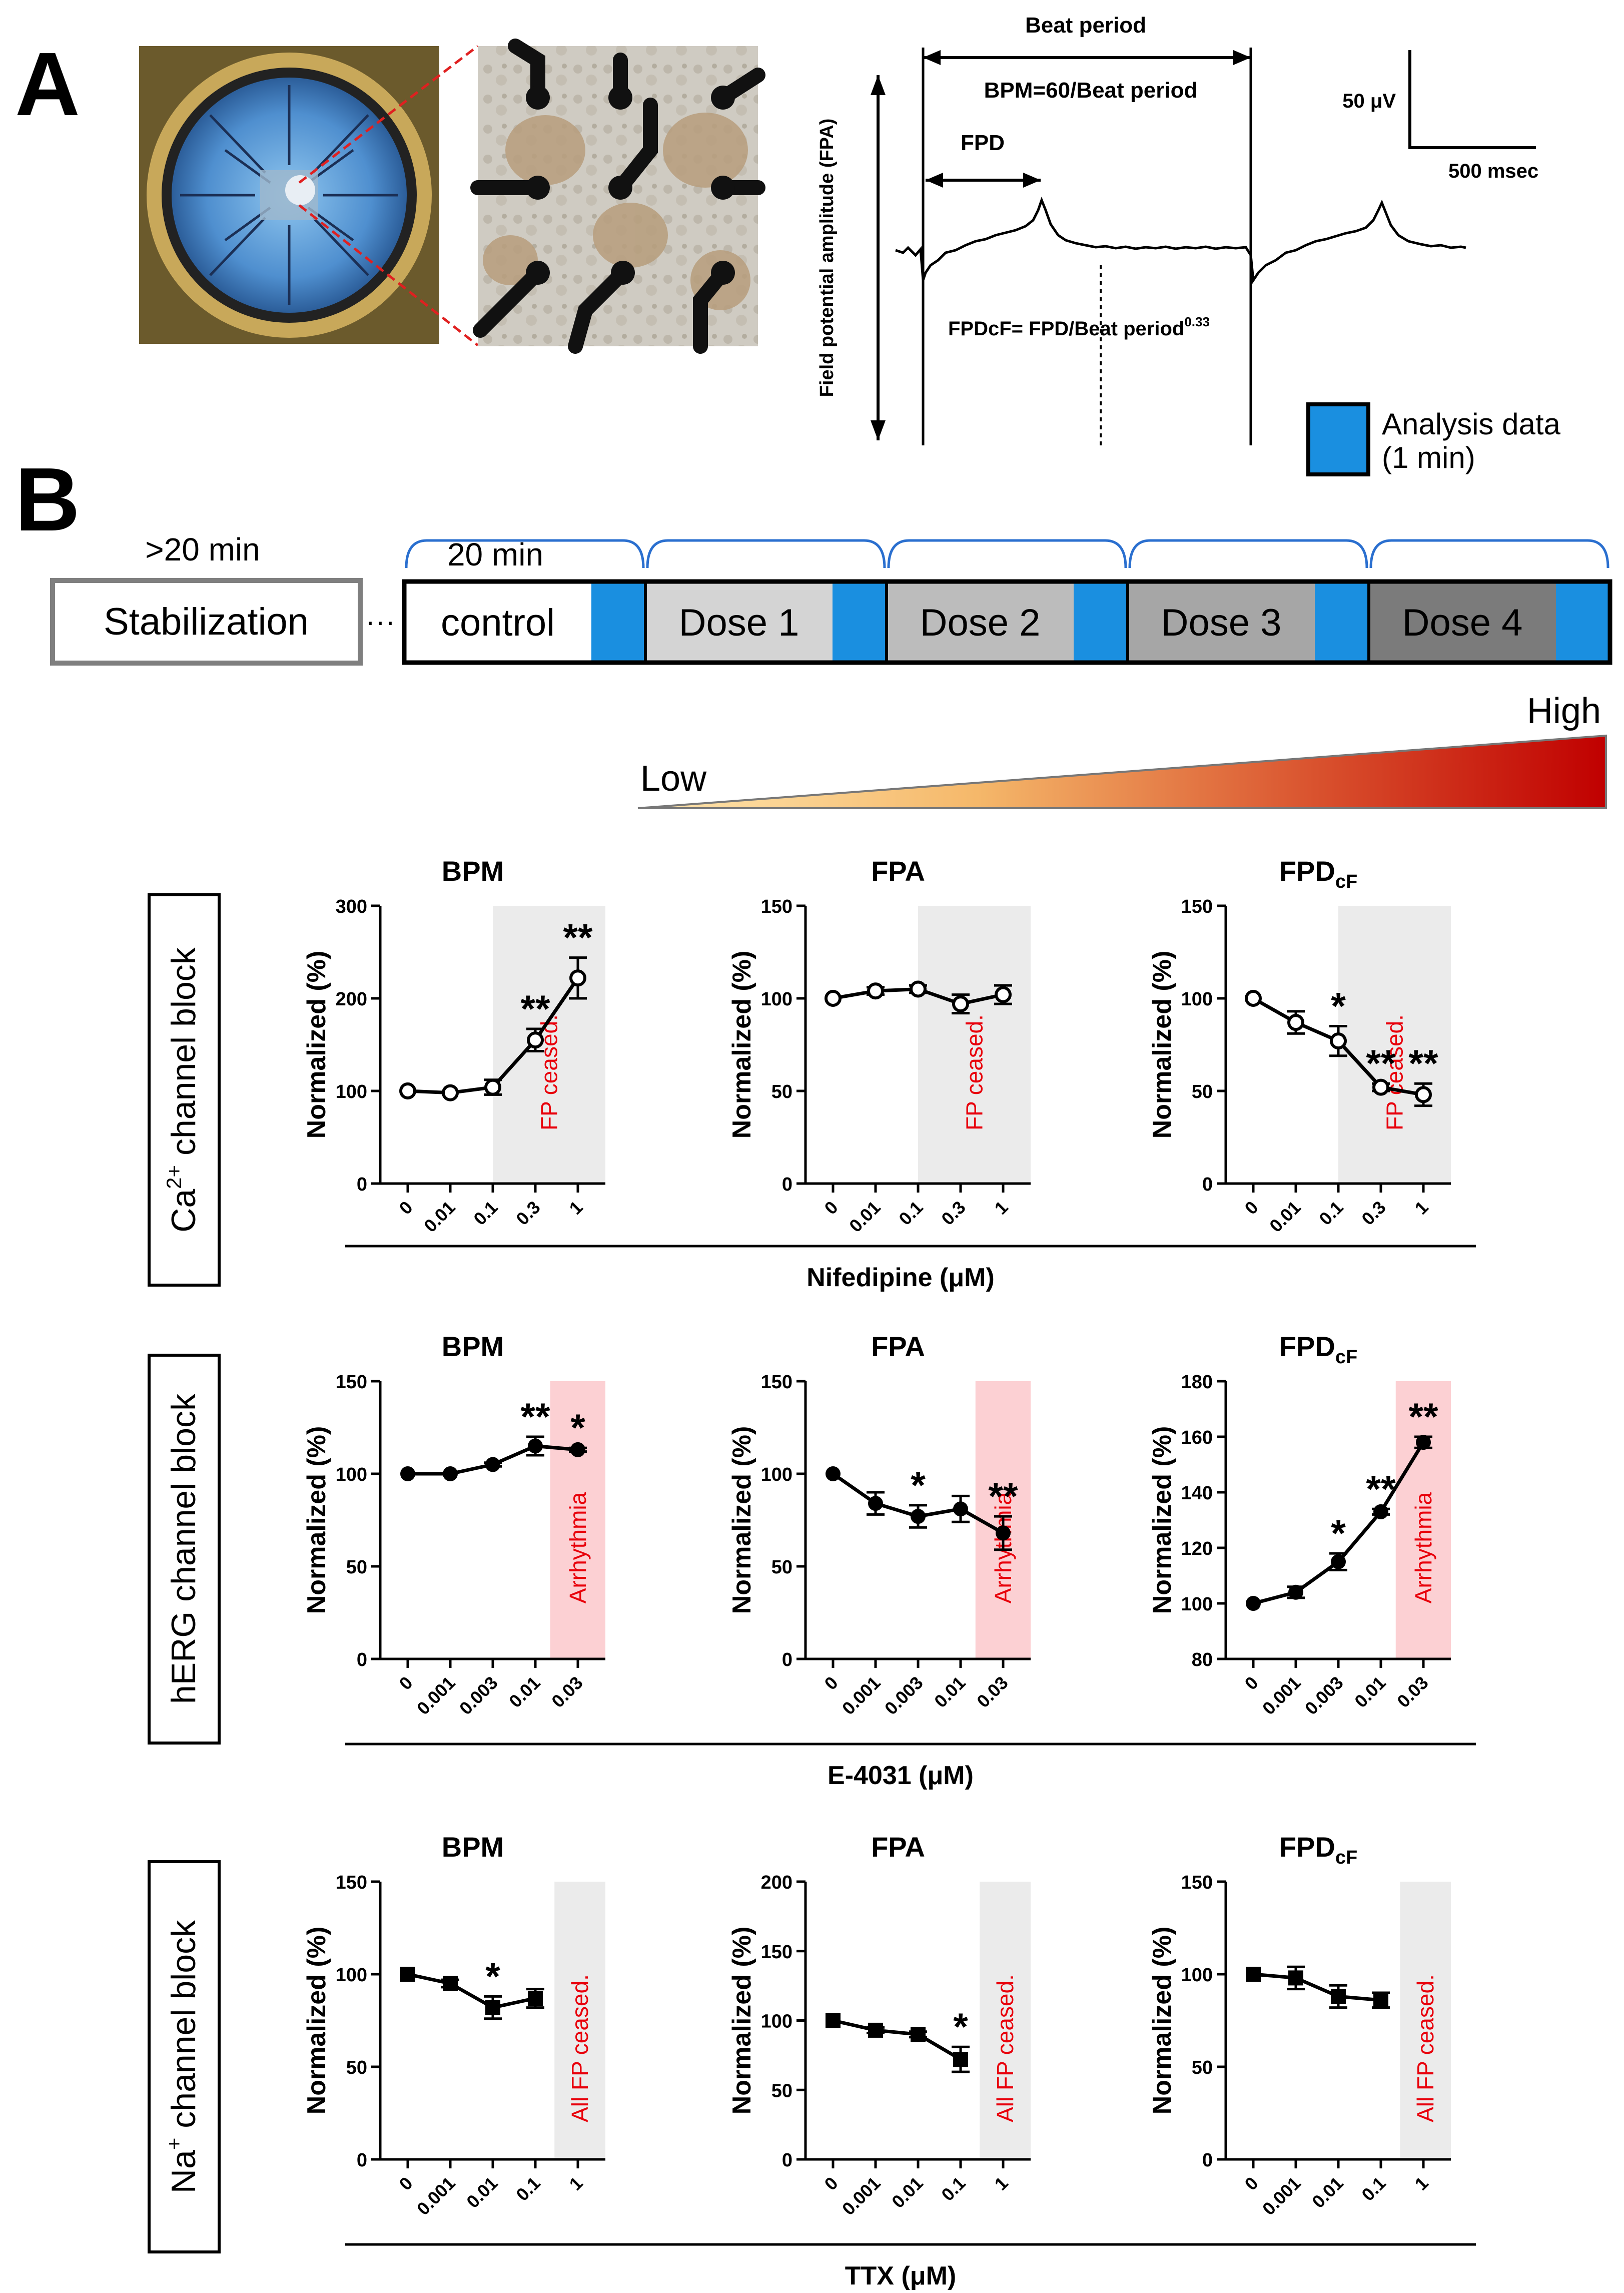  What do you see at coordinates (1423, 1547) in the screenshot?
I see `chart-shade-label-herg-fpdcf: Arrhythmia` at bounding box center [1423, 1547].